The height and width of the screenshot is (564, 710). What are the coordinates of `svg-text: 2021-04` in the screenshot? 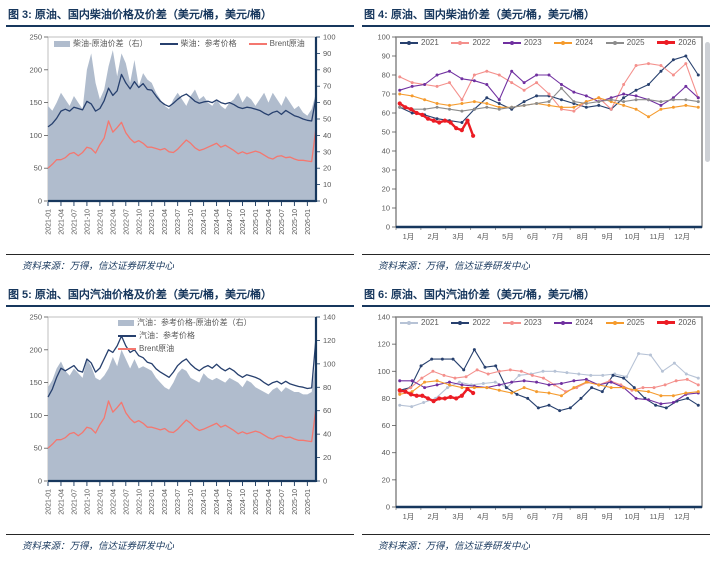 It's located at (61, 222).